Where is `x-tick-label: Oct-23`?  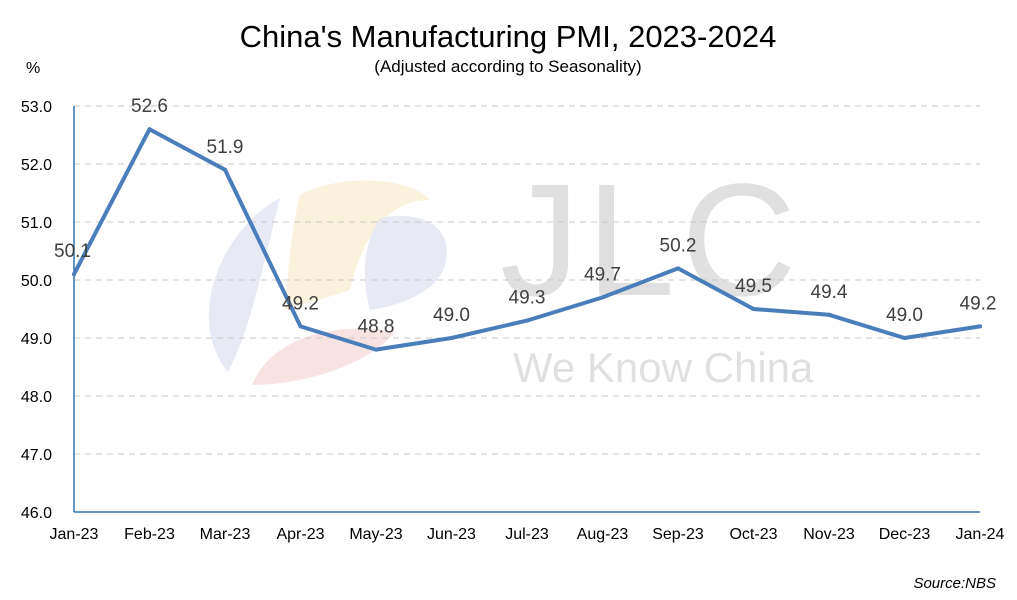
x-tick-label: Oct-23 is located at coordinates (753, 534).